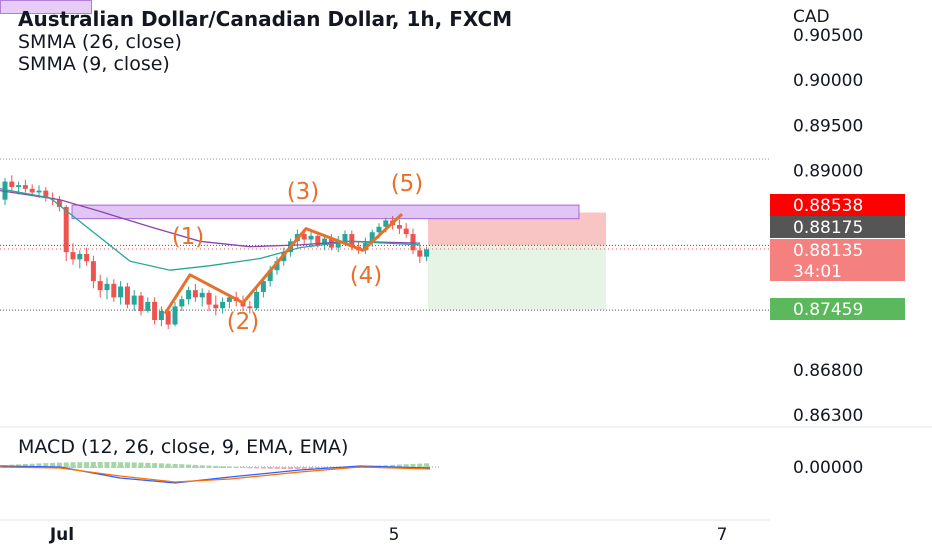 This screenshot has height=550, width=932. What do you see at coordinates (61, 535) in the screenshot?
I see `x-tick-label: Jul` at bounding box center [61, 535].